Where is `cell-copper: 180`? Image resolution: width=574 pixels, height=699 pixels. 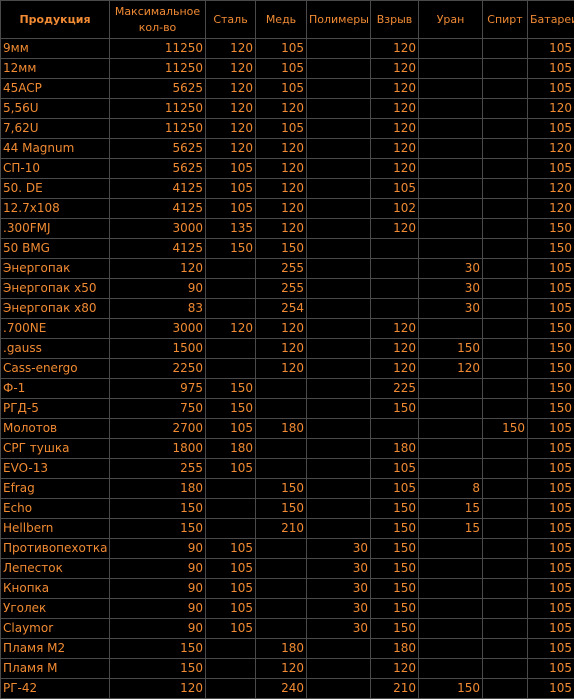
cell-copper: 180 is located at coordinates (281, 429).